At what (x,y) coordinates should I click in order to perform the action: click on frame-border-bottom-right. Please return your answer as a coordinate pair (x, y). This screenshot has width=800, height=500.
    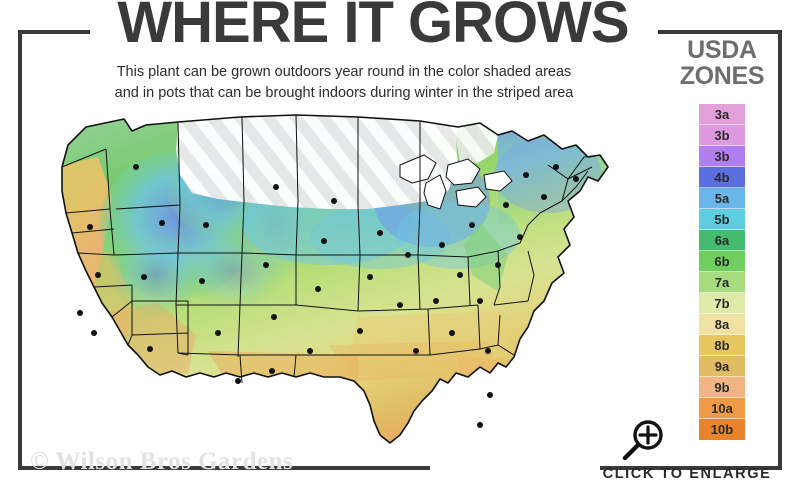
    Looking at the image, I should click on (691, 468).